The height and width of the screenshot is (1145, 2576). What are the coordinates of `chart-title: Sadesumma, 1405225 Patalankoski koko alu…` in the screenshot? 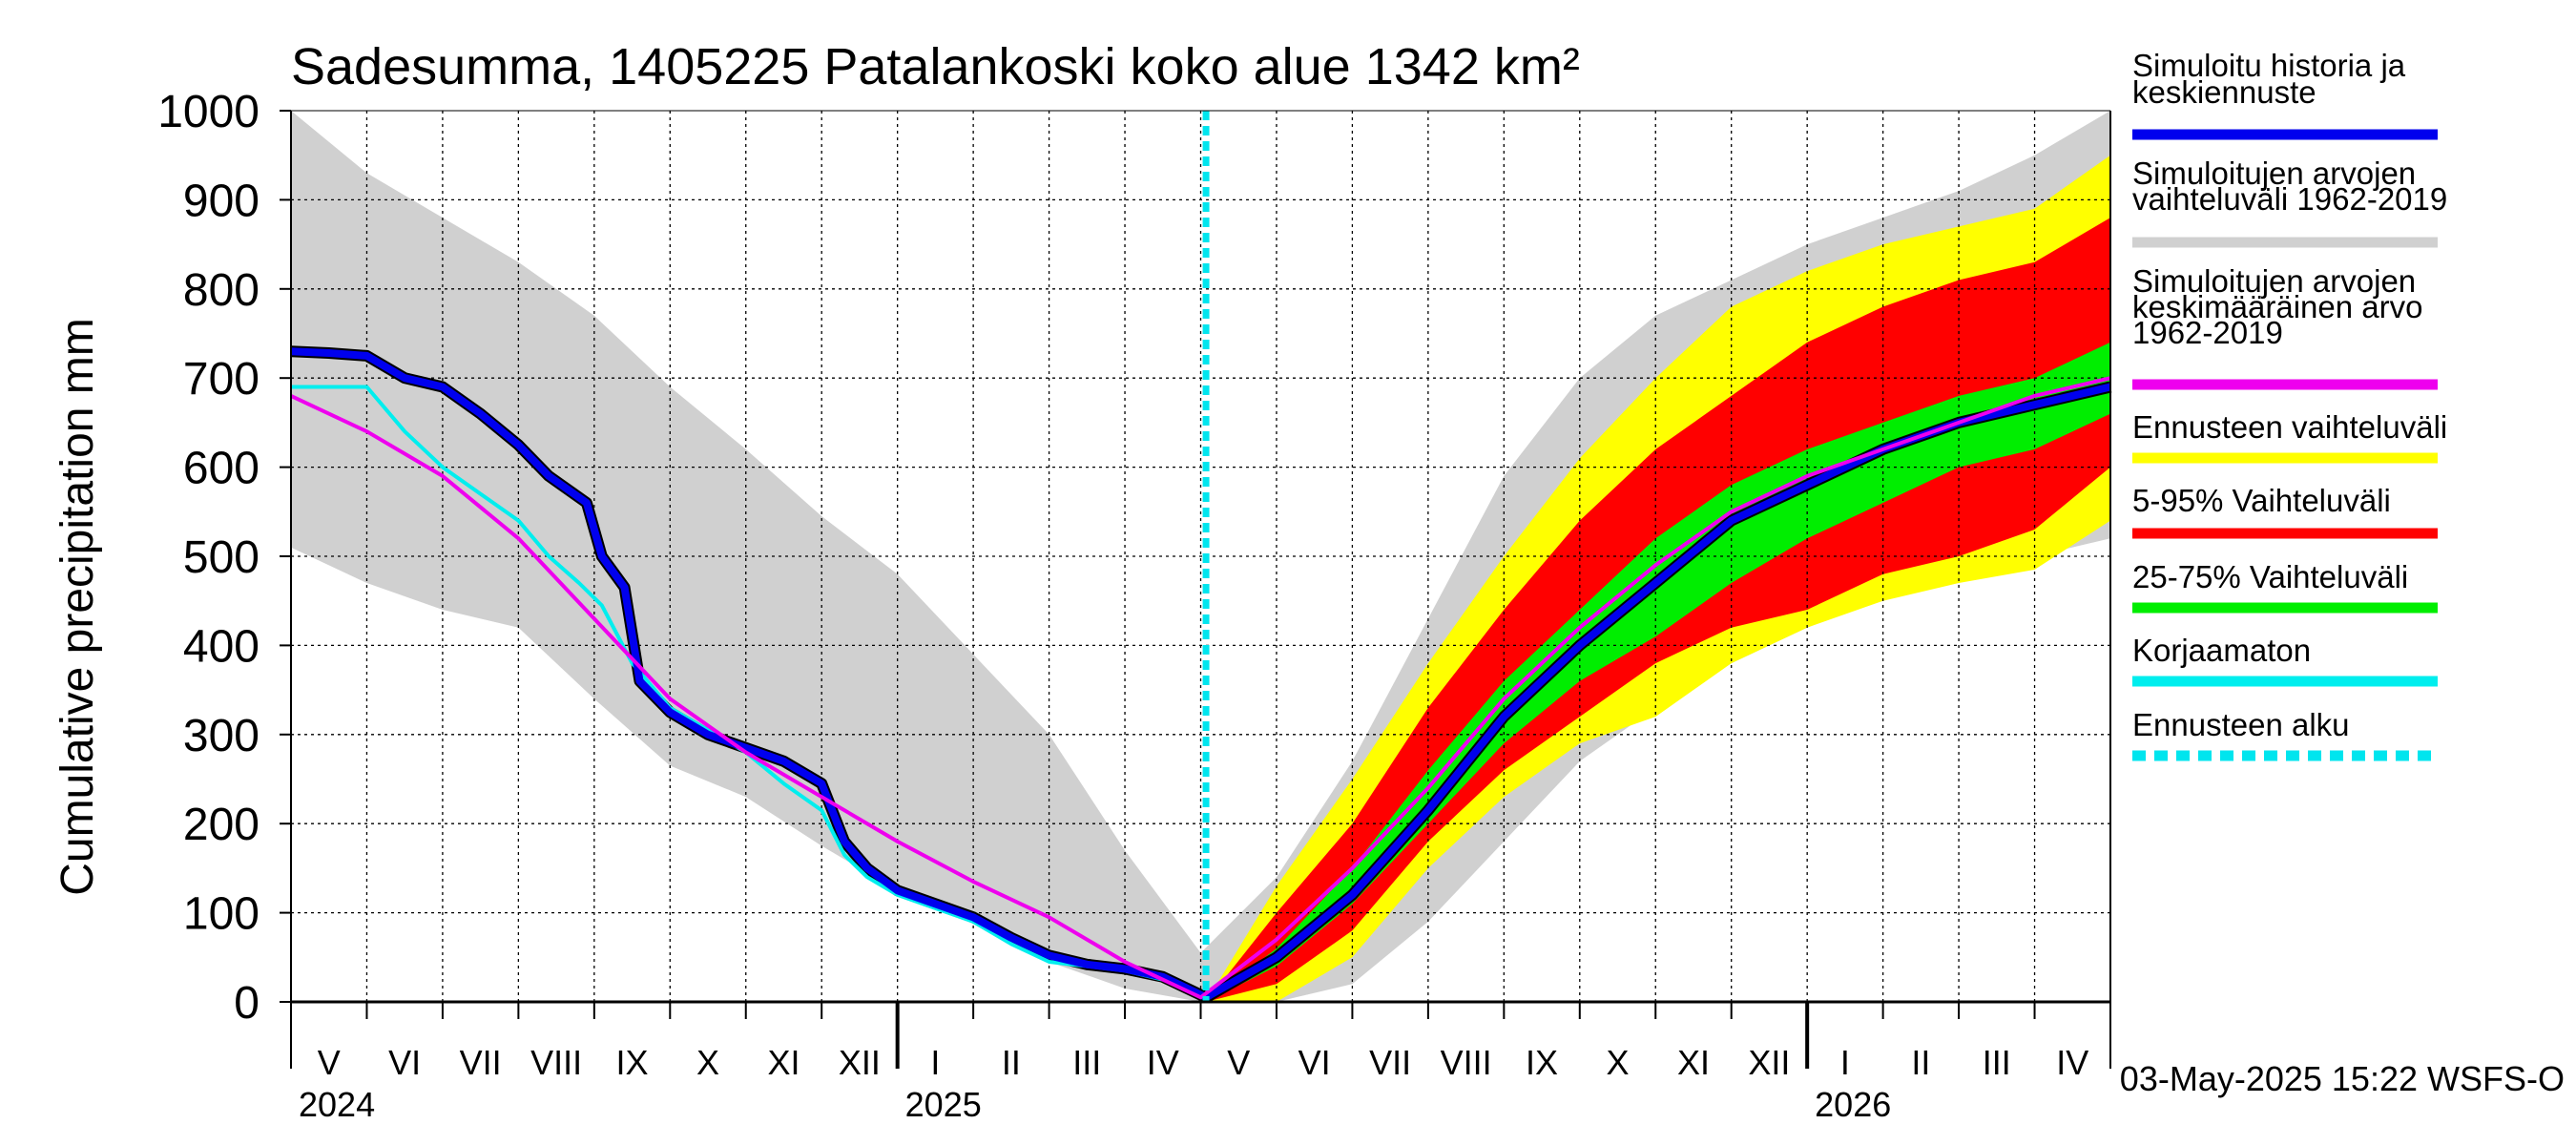 It's located at (935, 66).